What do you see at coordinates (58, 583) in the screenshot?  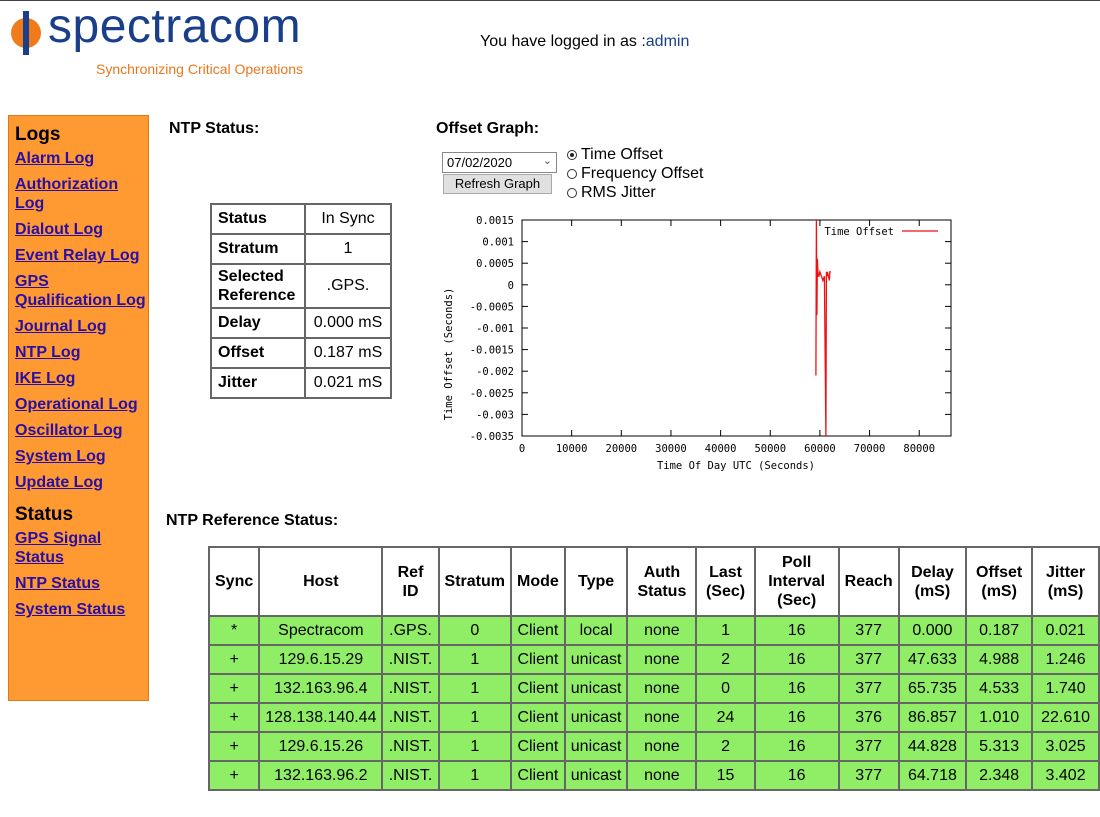 I see `sidebar-link-ntp-status: NTP Status` at bounding box center [58, 583].